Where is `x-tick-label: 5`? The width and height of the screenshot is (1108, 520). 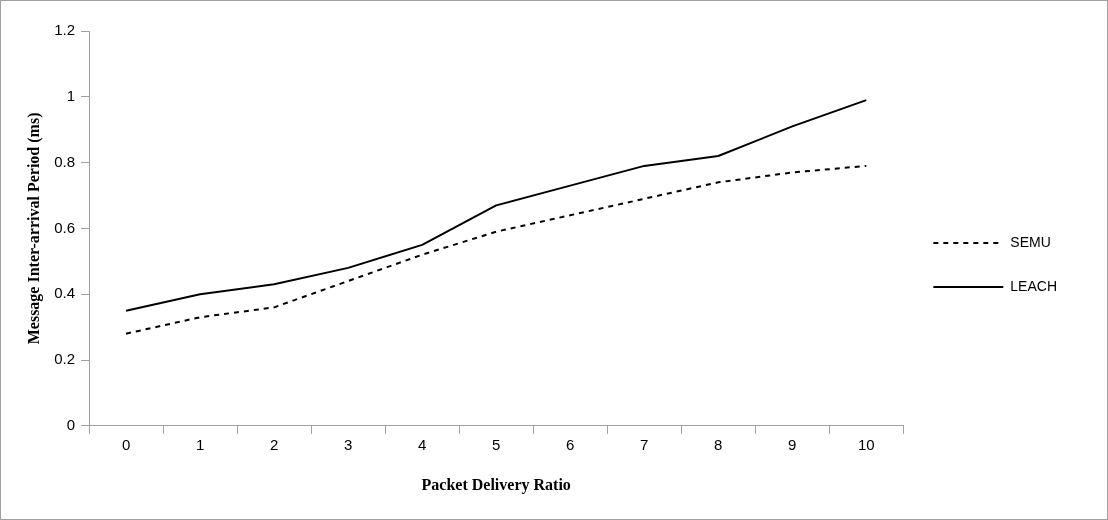
x-tick-label: 5 is located at coordinates (496, 444).